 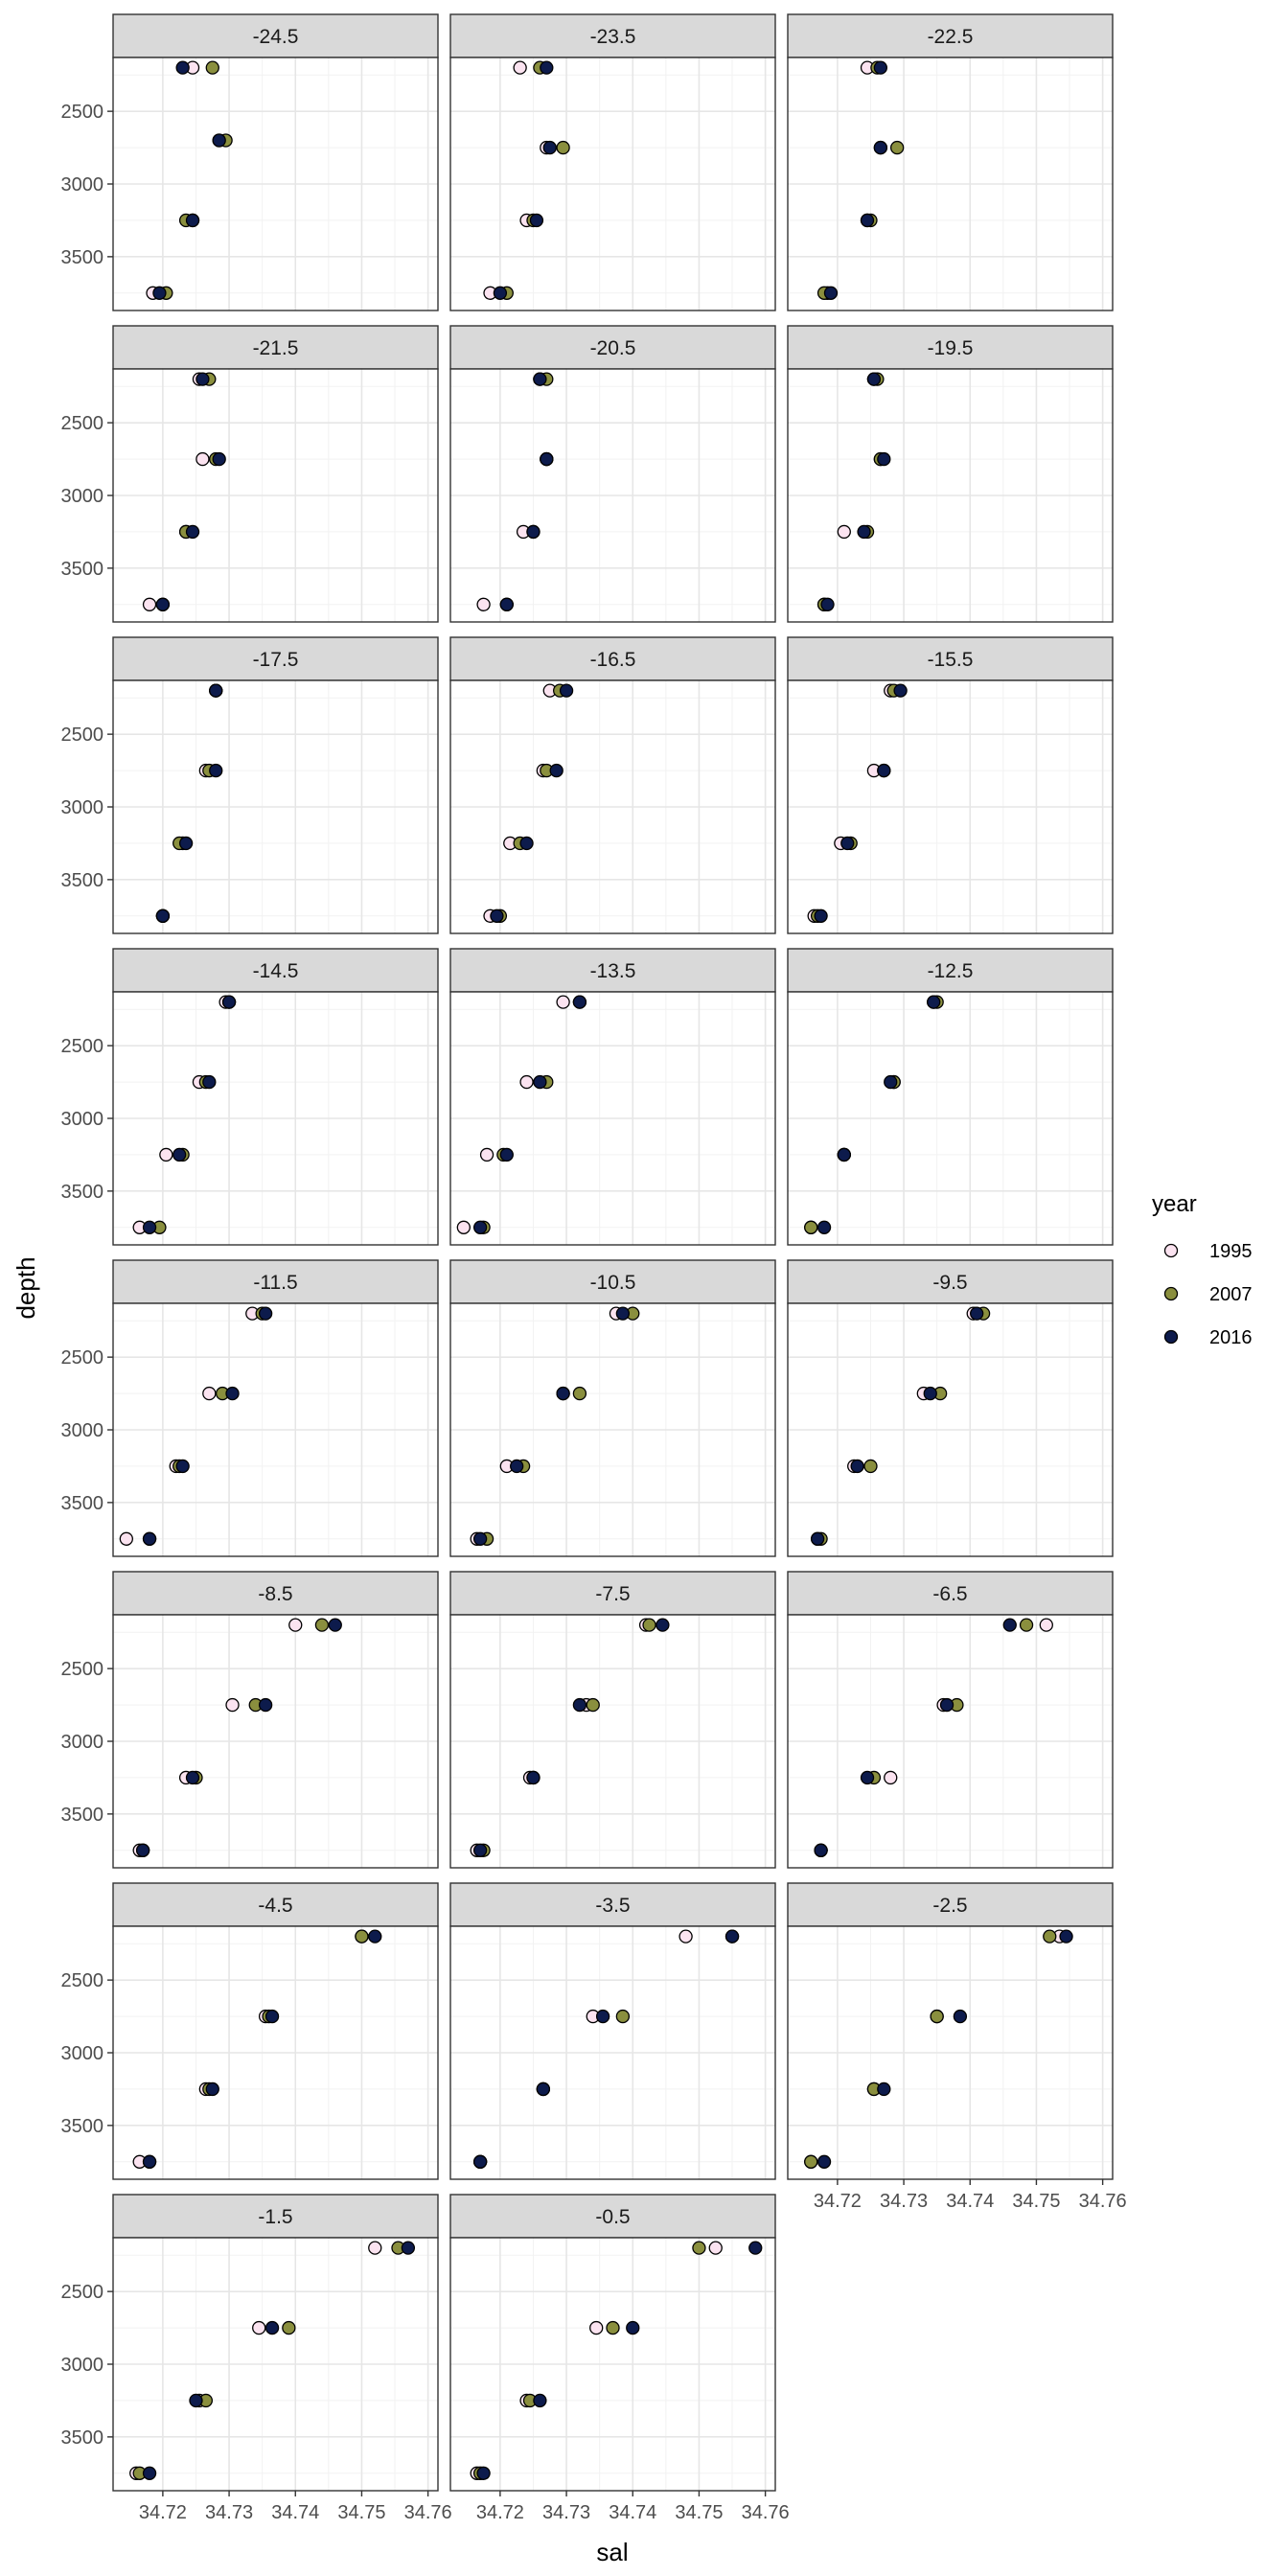 I want to click on facet-panel: -7.5, so click(x=612, y=1720).